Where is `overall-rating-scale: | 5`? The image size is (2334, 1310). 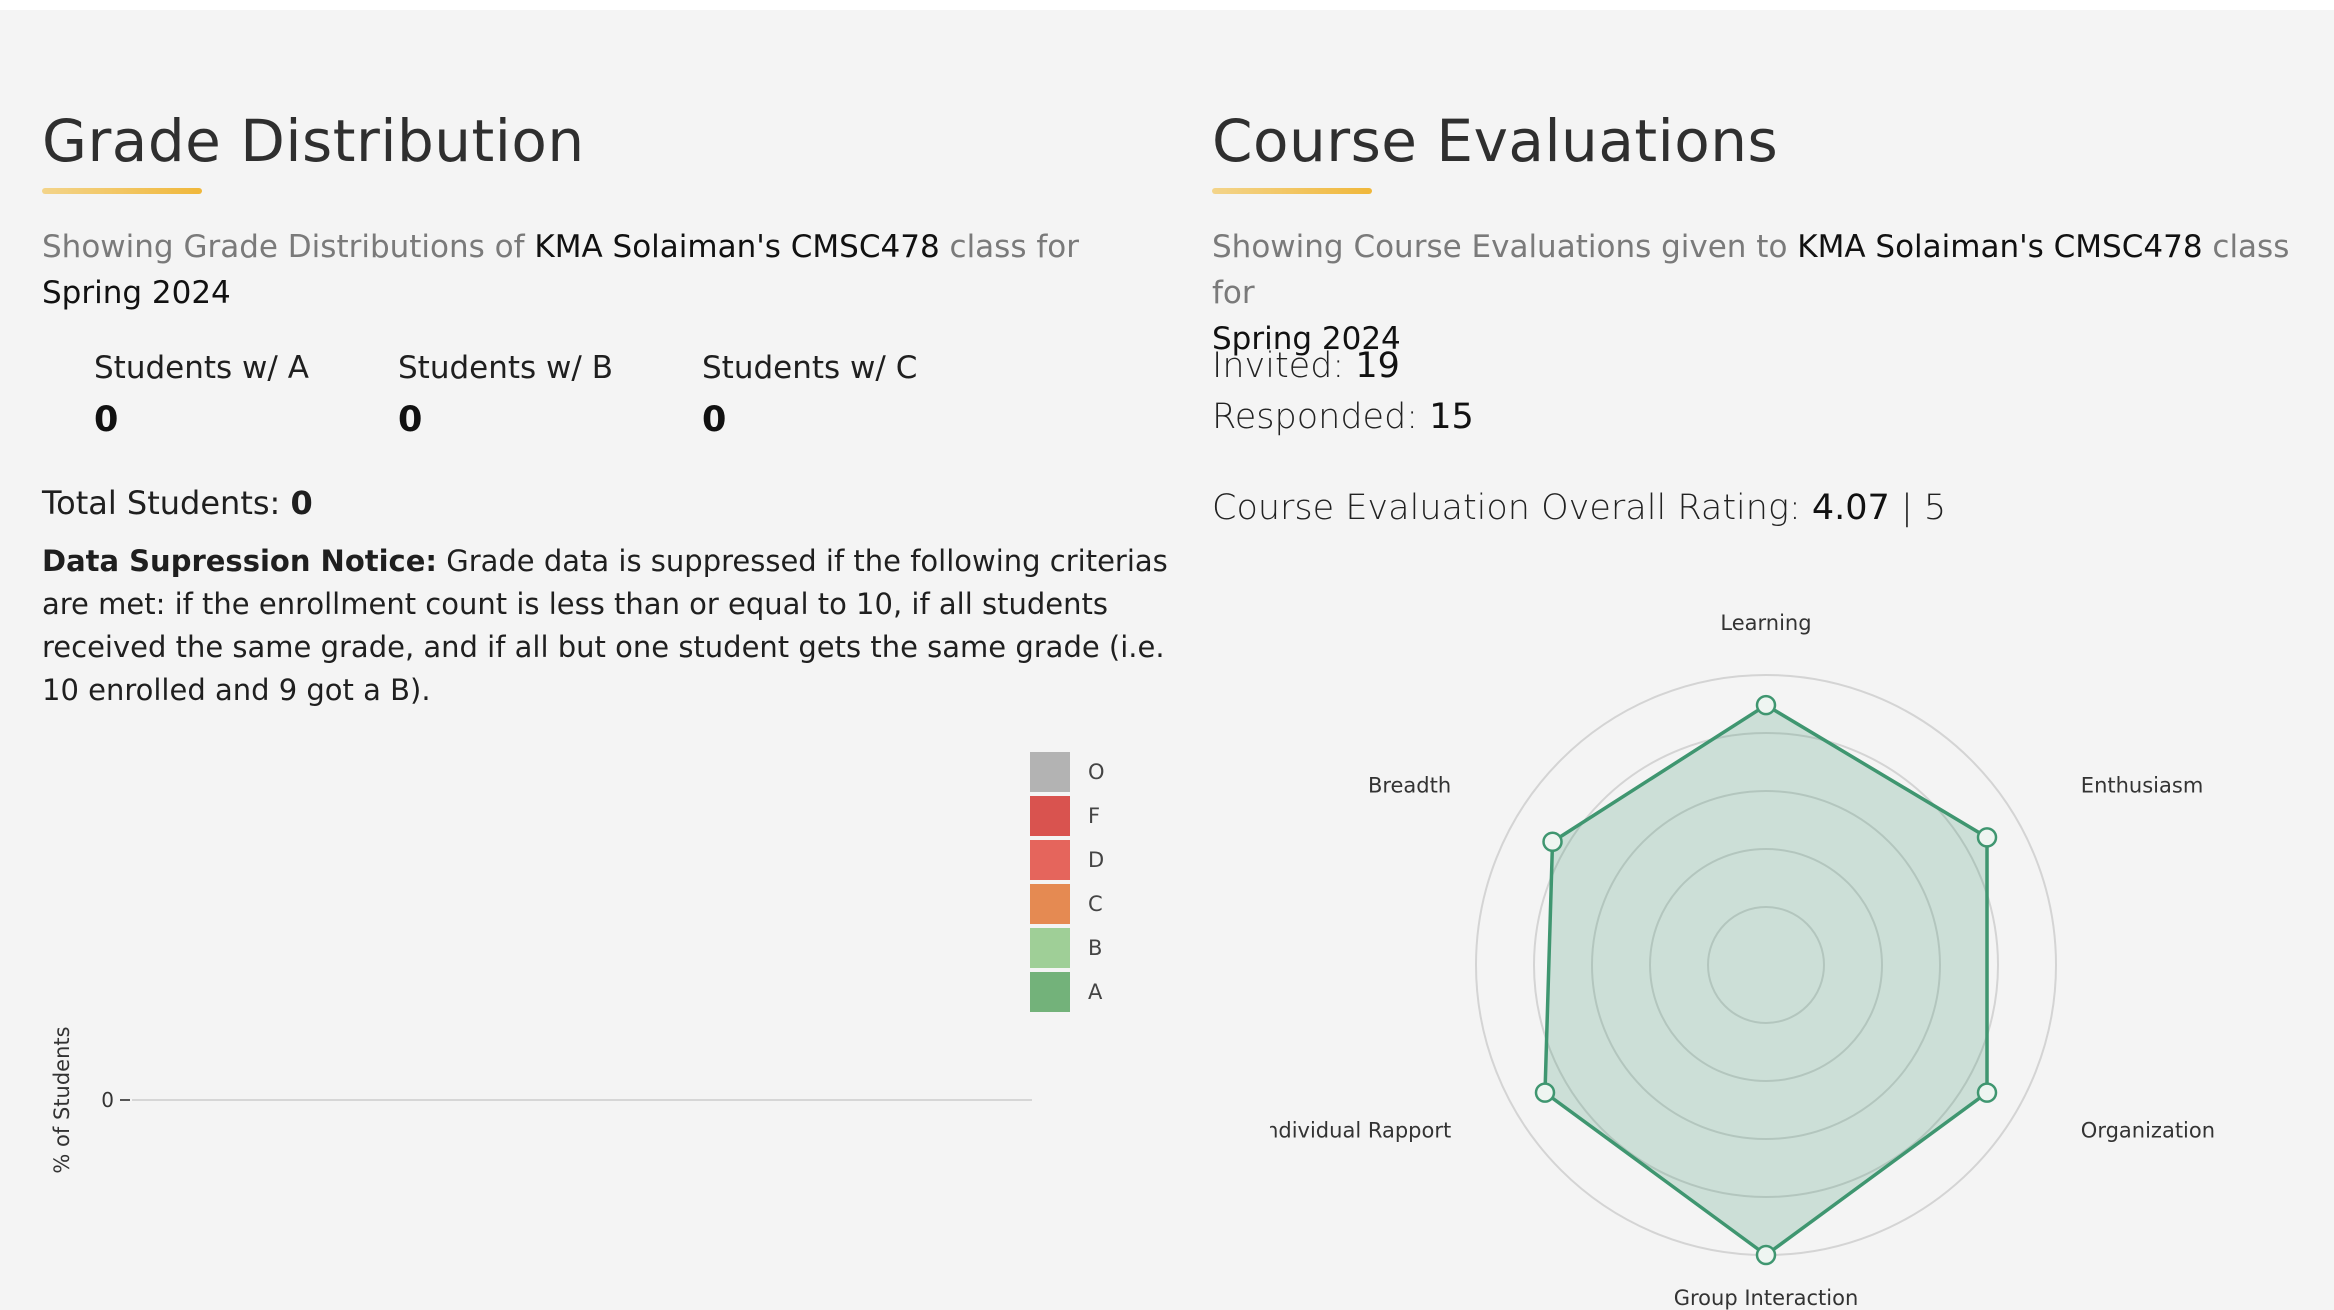
overall-rating-scale: | 5 is located at coordinates (1918, 508).